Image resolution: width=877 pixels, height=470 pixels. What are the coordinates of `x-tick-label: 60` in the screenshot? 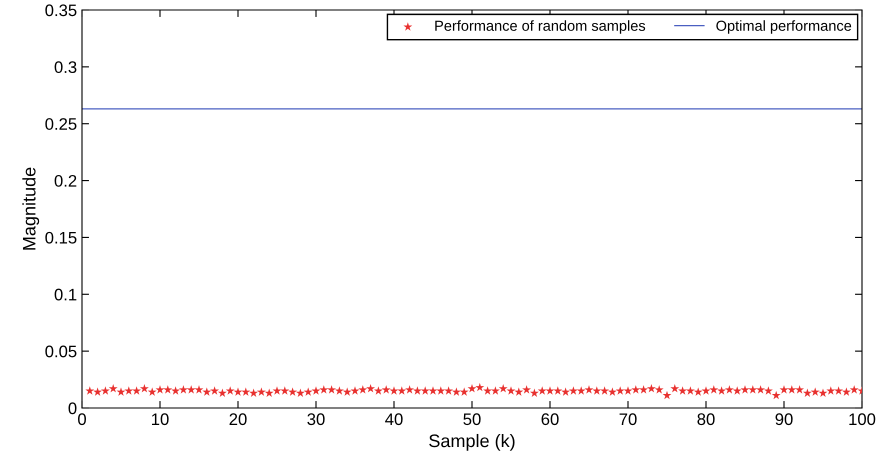 It's located at (550, 419).